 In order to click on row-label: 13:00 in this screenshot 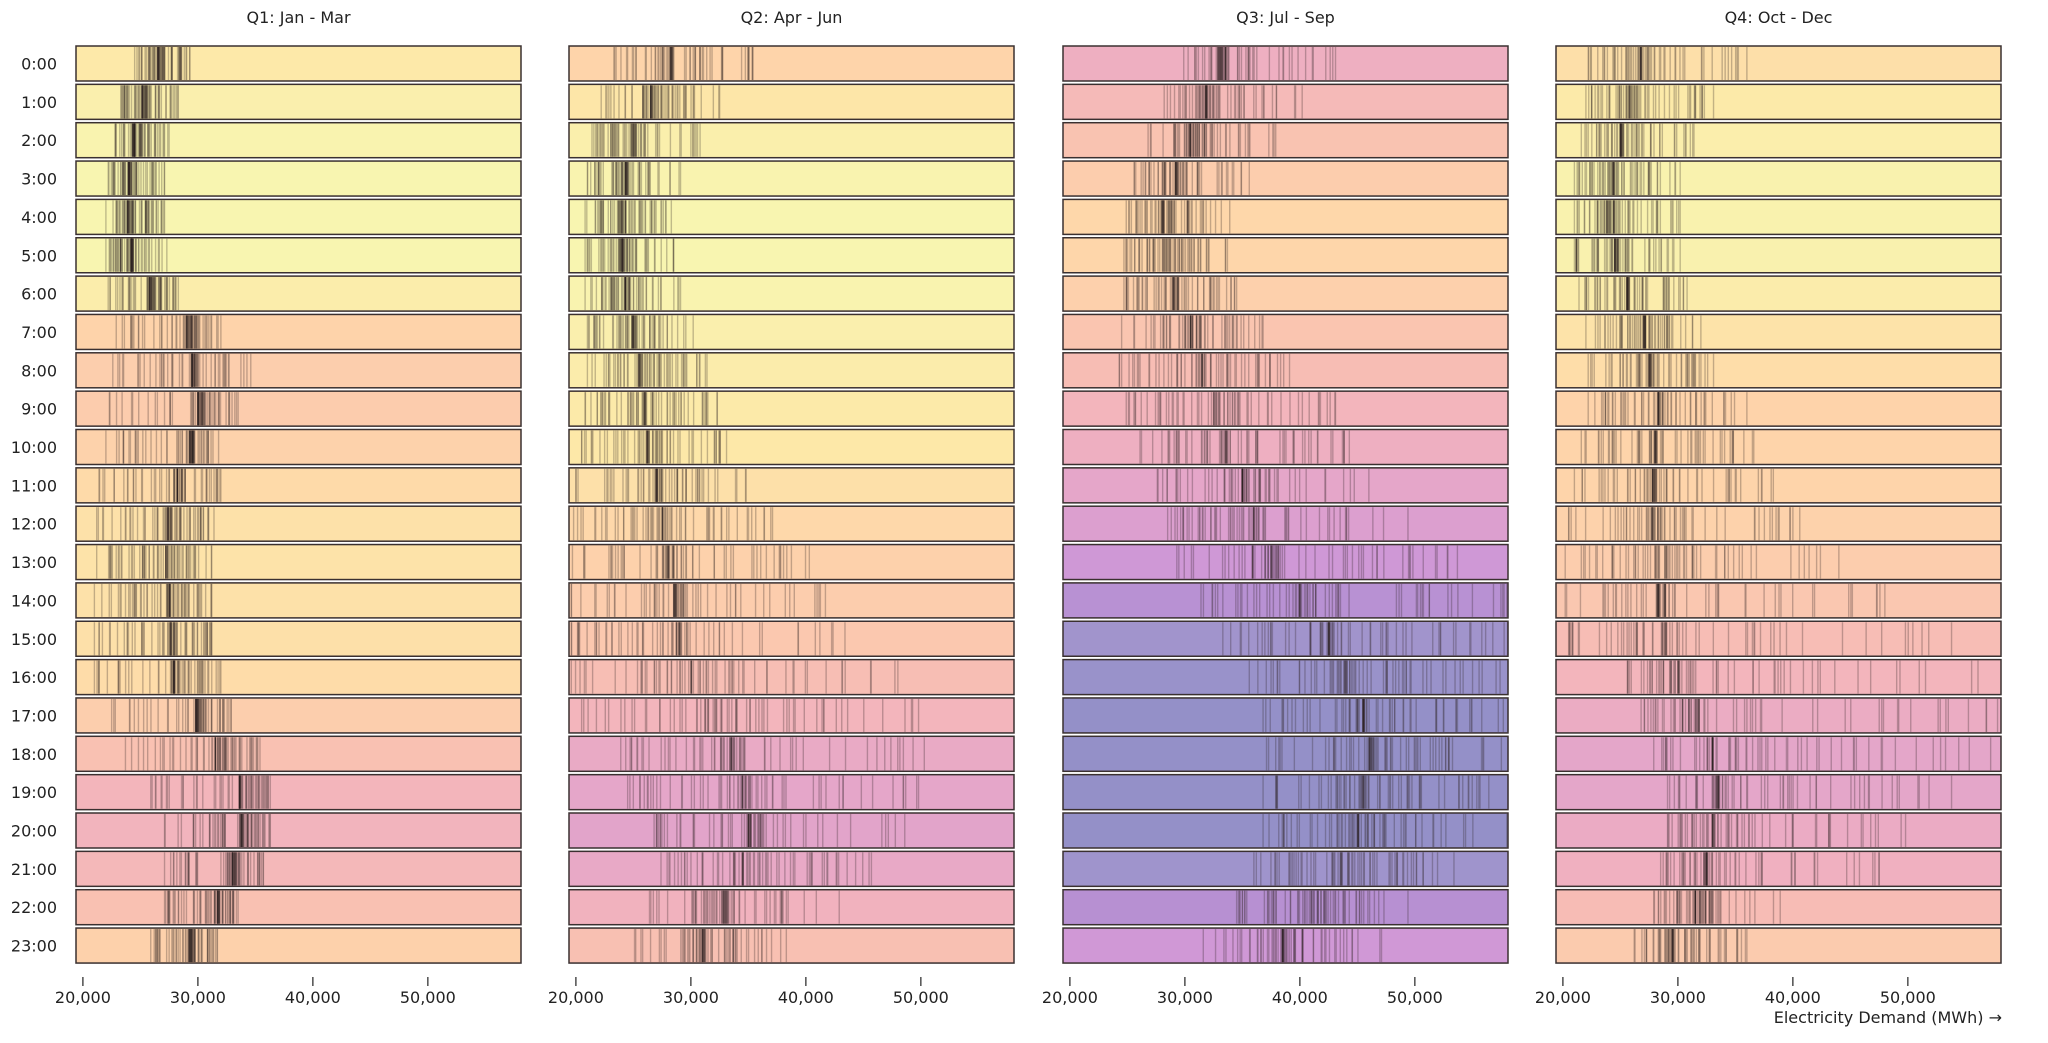, I will do `click(34, 562)`.